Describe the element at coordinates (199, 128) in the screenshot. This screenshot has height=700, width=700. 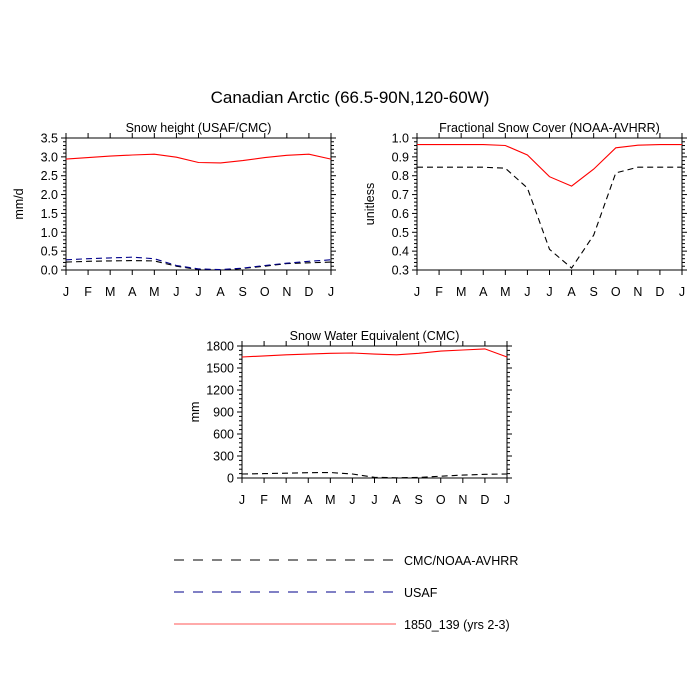
I see `panel-title: Snow height (USAF/CMC)` at that location.